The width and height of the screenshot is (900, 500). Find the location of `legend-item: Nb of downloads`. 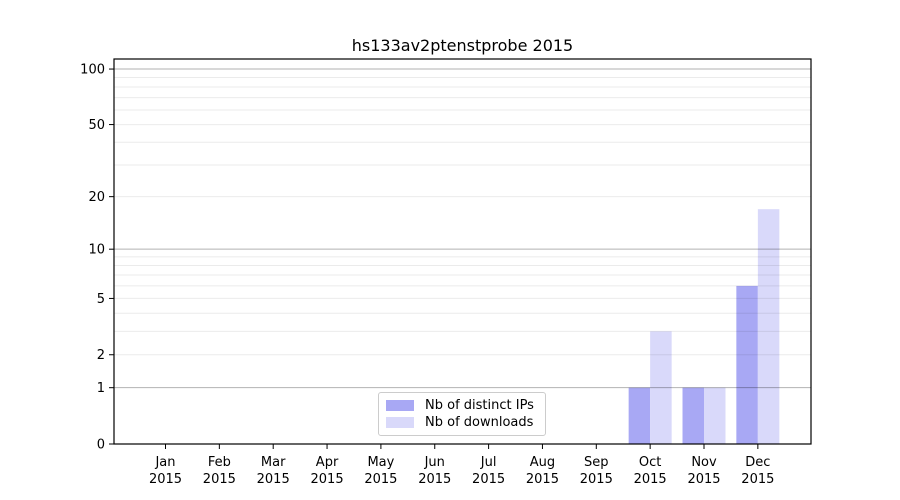

legend-item: Nb of downloads is located at coordinates (465, 422).